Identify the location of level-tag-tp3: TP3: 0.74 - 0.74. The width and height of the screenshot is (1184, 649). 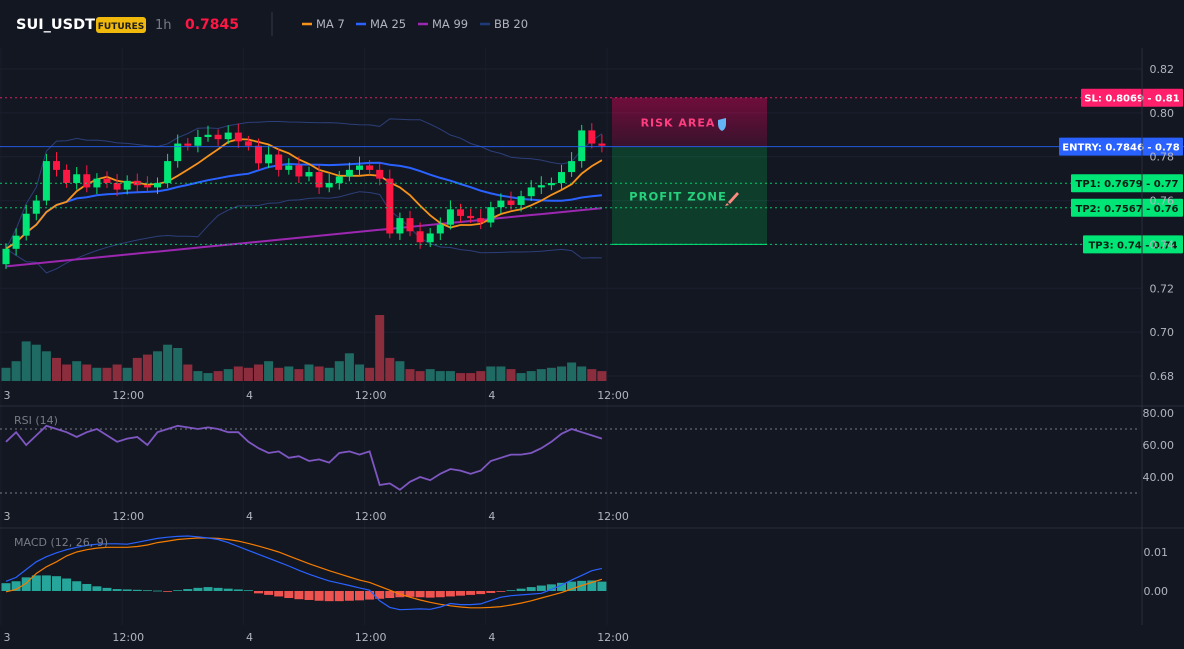
(1132, 245).